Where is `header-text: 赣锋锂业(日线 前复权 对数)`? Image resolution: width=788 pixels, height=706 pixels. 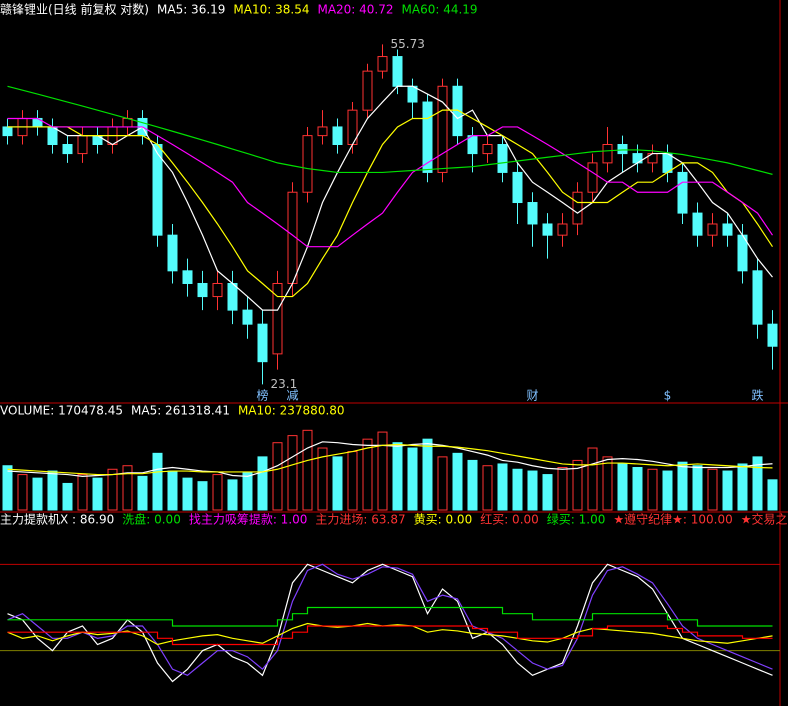
header-text: 赣锋锂业(日线 前复权 对数) is located at coordinates (74, 9).